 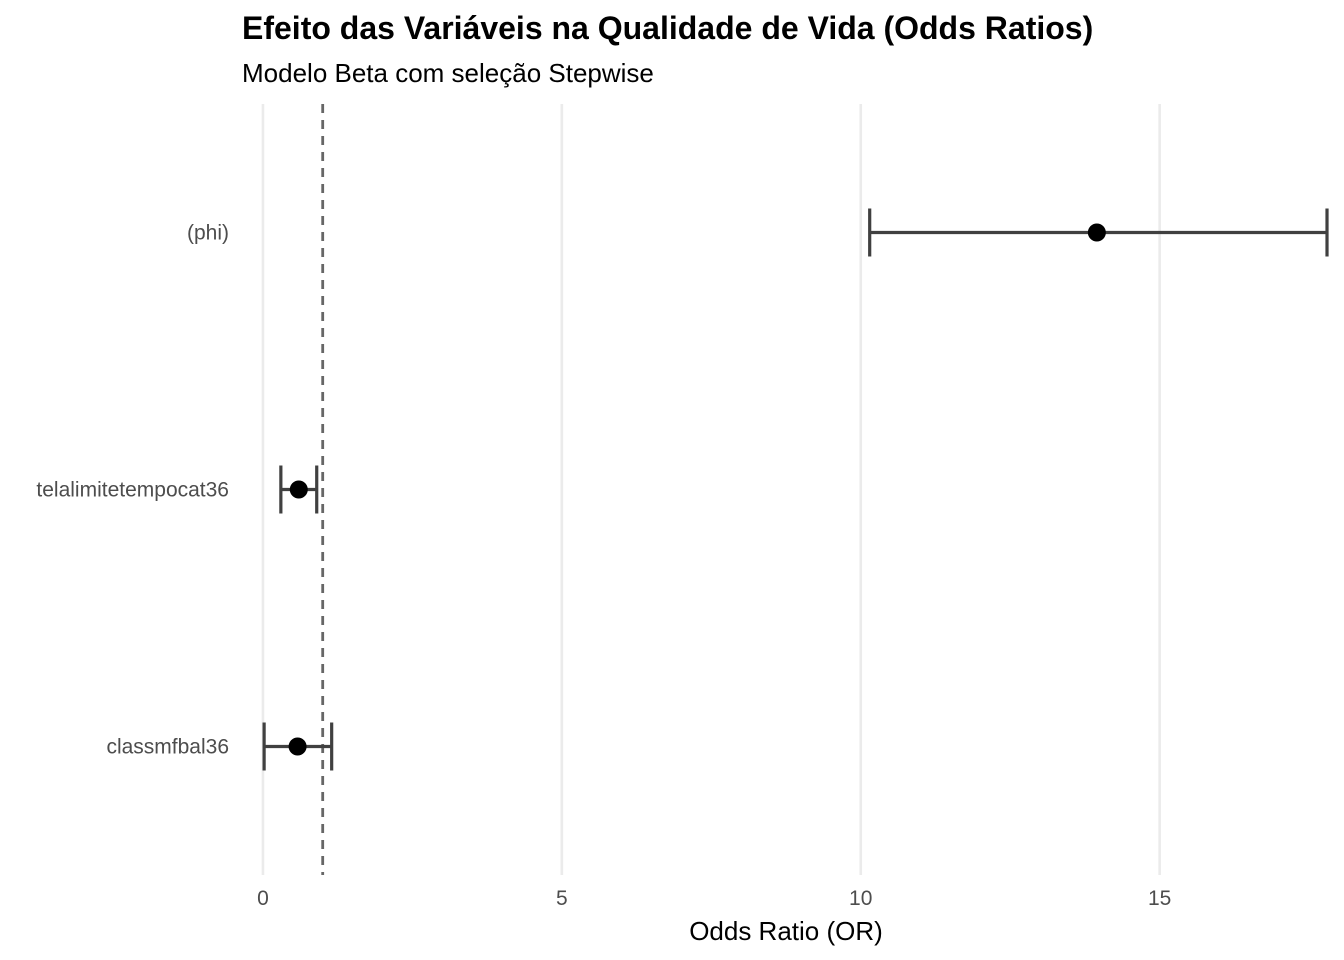 I want to click on category-labels-layer: (phi) telalimitetempocat36 classmfbal36, so click(x=132, y=490).